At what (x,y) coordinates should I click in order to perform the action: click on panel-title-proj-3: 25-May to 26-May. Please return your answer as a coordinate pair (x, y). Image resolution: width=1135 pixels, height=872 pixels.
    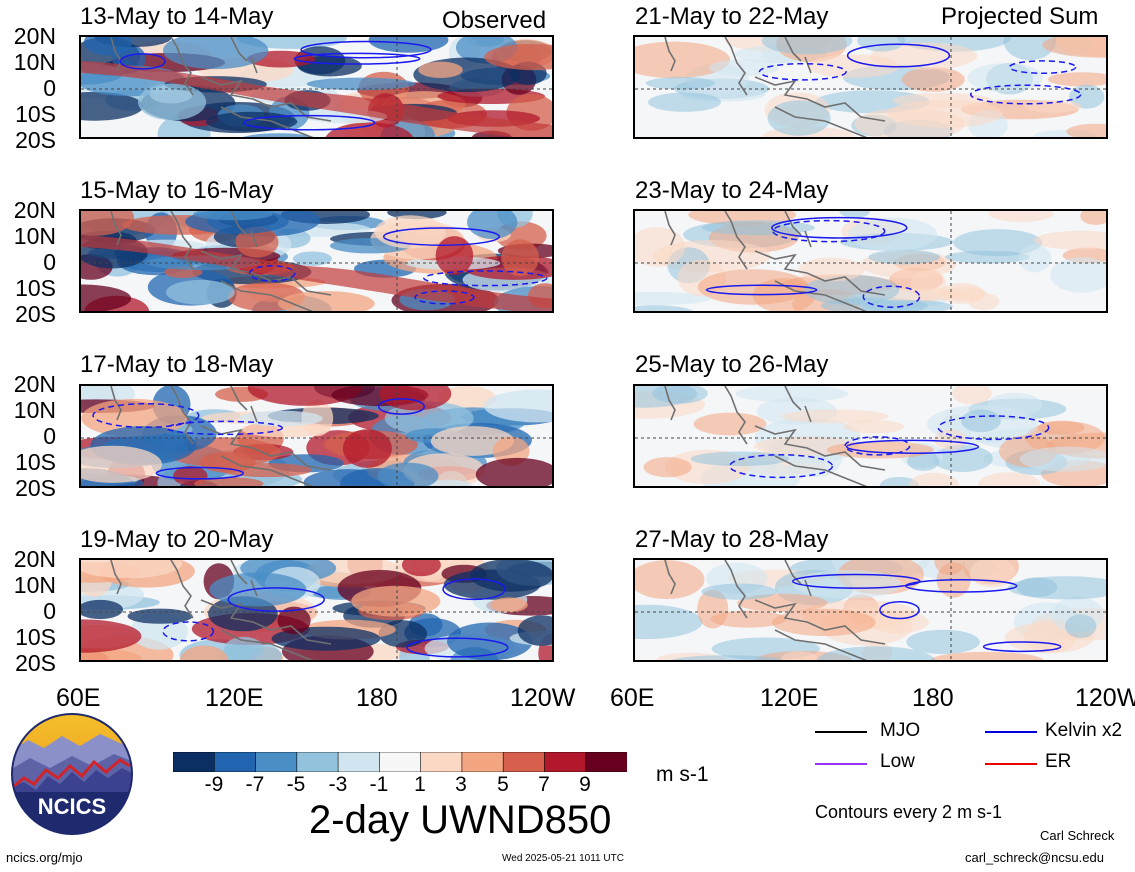
    Looking at the image, I should click on (732, 364).